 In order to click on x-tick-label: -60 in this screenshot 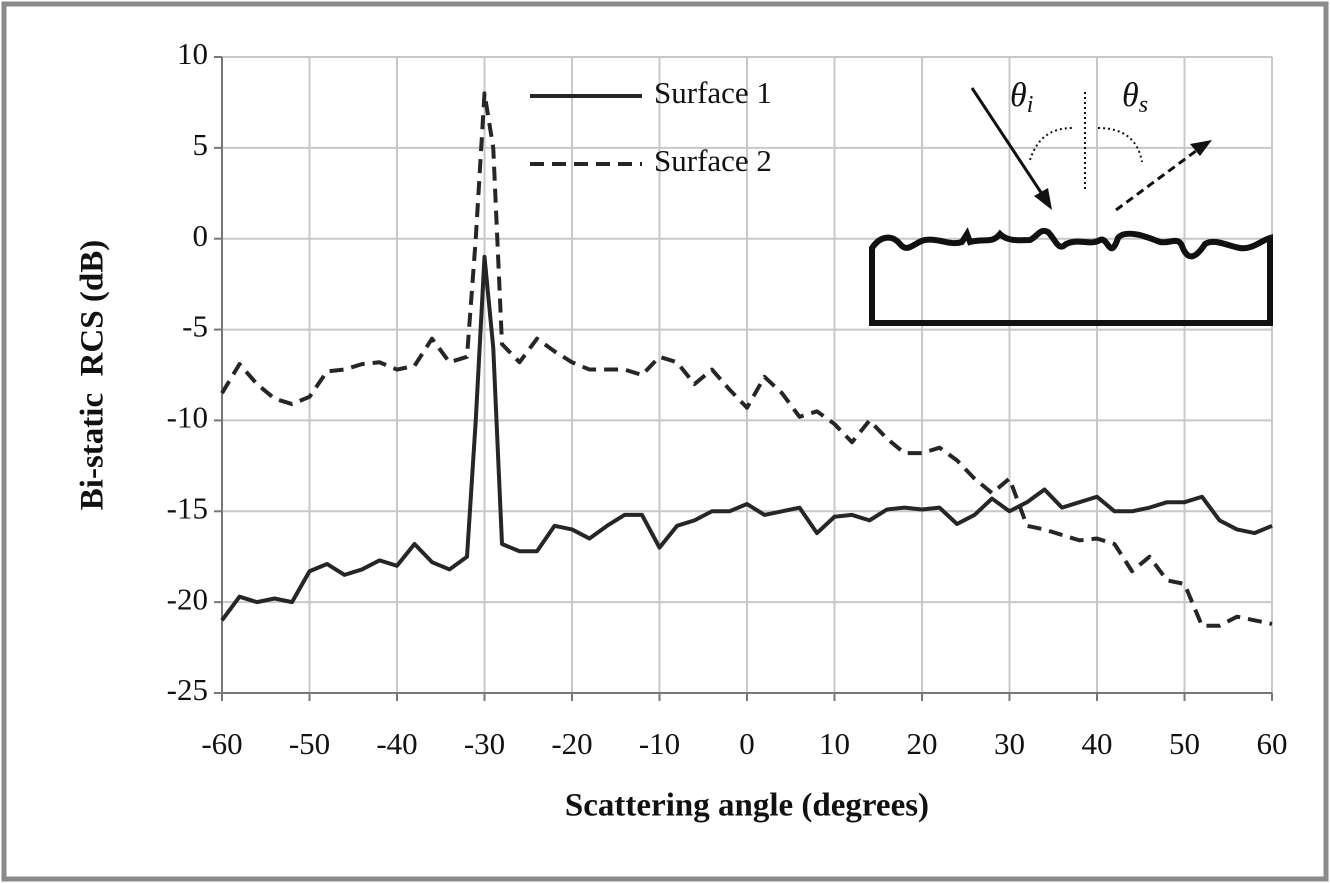, I will do `click(221, 743)`.